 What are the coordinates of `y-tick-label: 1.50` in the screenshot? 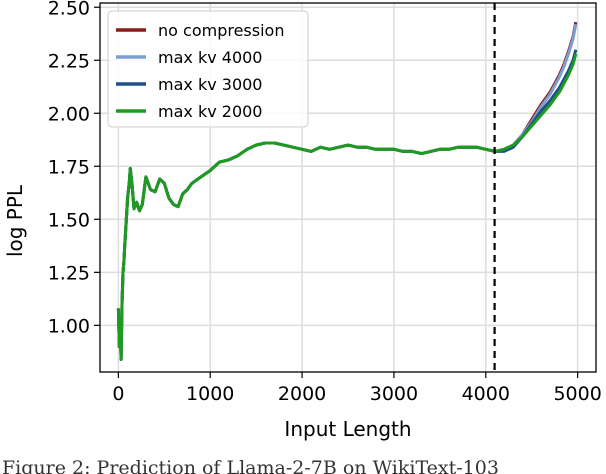 It's located at (69, 220).